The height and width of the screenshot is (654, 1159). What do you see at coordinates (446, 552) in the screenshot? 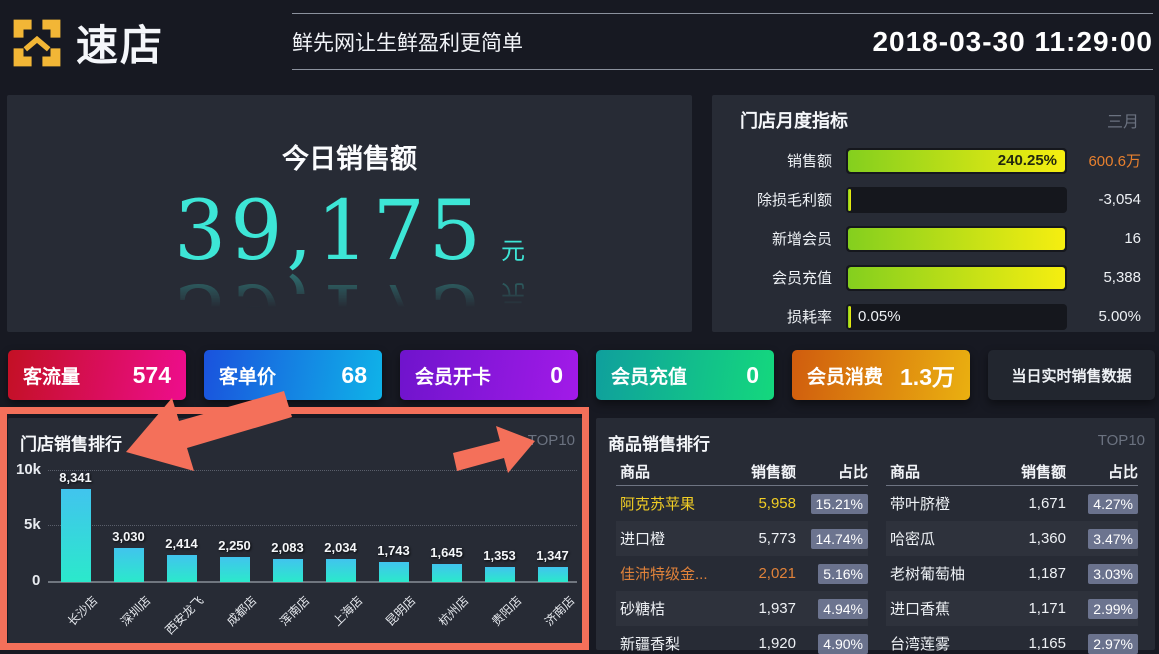
I see `chart-bar-value-label: 1,645` at bounding box center [446, 552].